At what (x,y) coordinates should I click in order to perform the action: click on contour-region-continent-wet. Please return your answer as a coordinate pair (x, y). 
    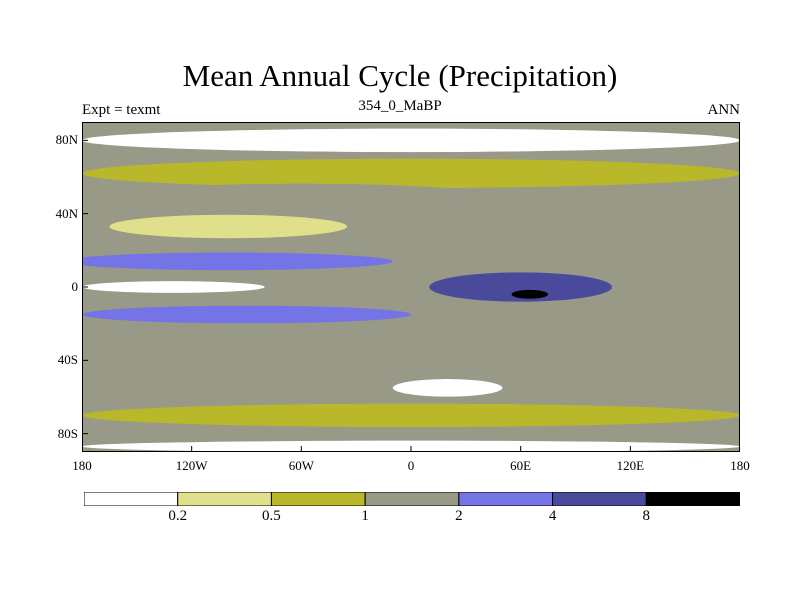
    Looking at the image, I should click on (521, 287).